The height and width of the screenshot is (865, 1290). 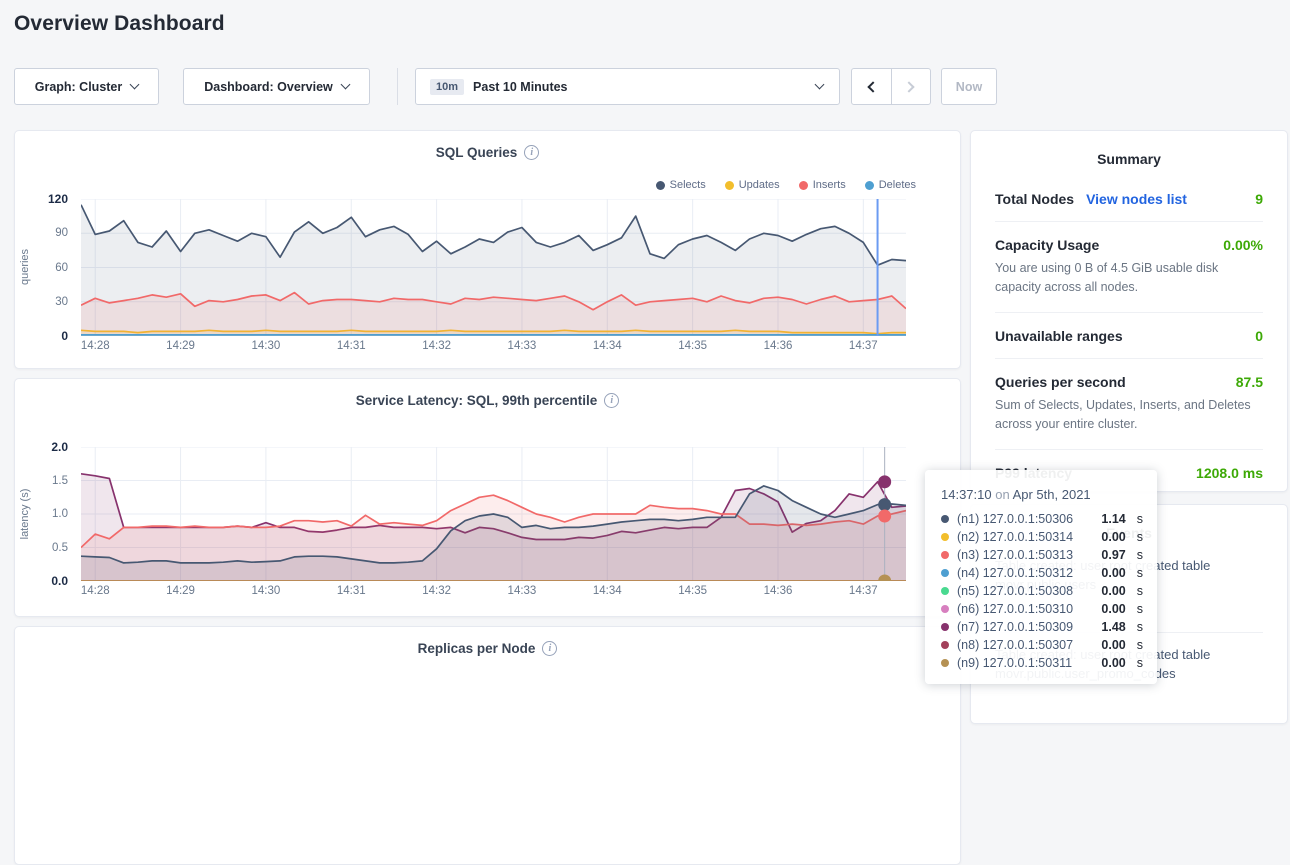 I want to click on y-tick-label: 0.5, so click(x=60, y=547).